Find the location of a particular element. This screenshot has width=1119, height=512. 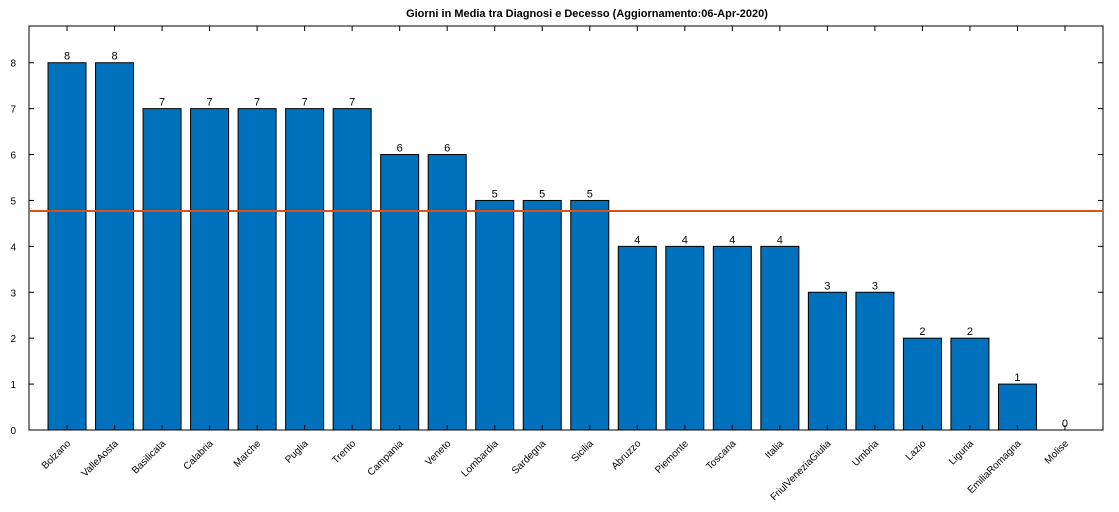

x-category-label: Lombardia is located at coordinates (480, 458).